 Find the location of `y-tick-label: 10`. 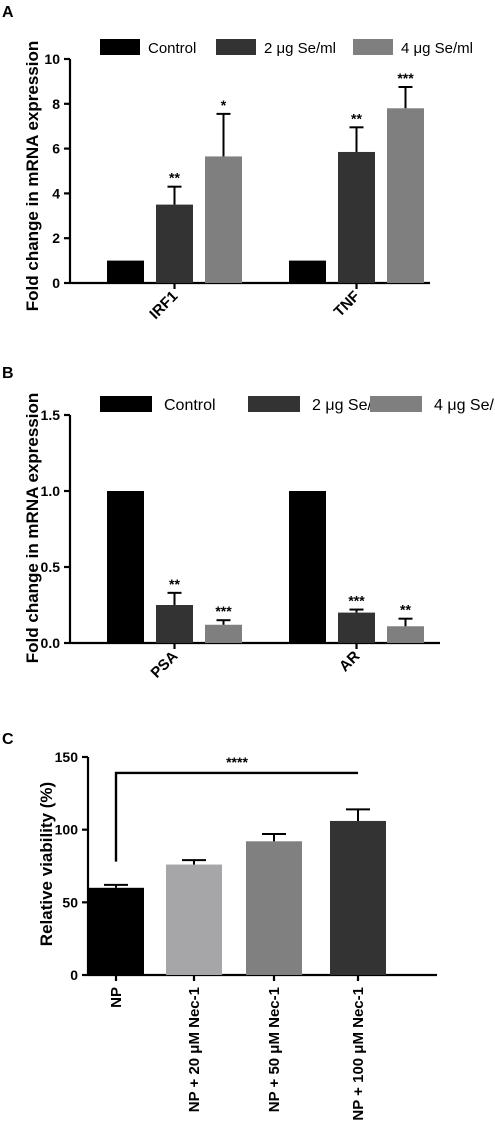

y-tick-label: 10 is located at coordinates (52, 59).